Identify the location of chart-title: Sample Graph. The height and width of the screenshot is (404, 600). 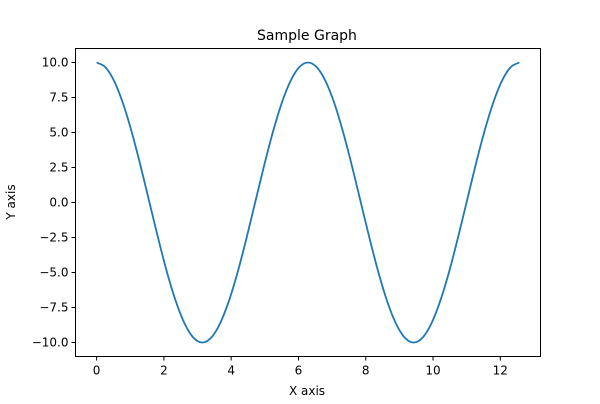
(307, 36).